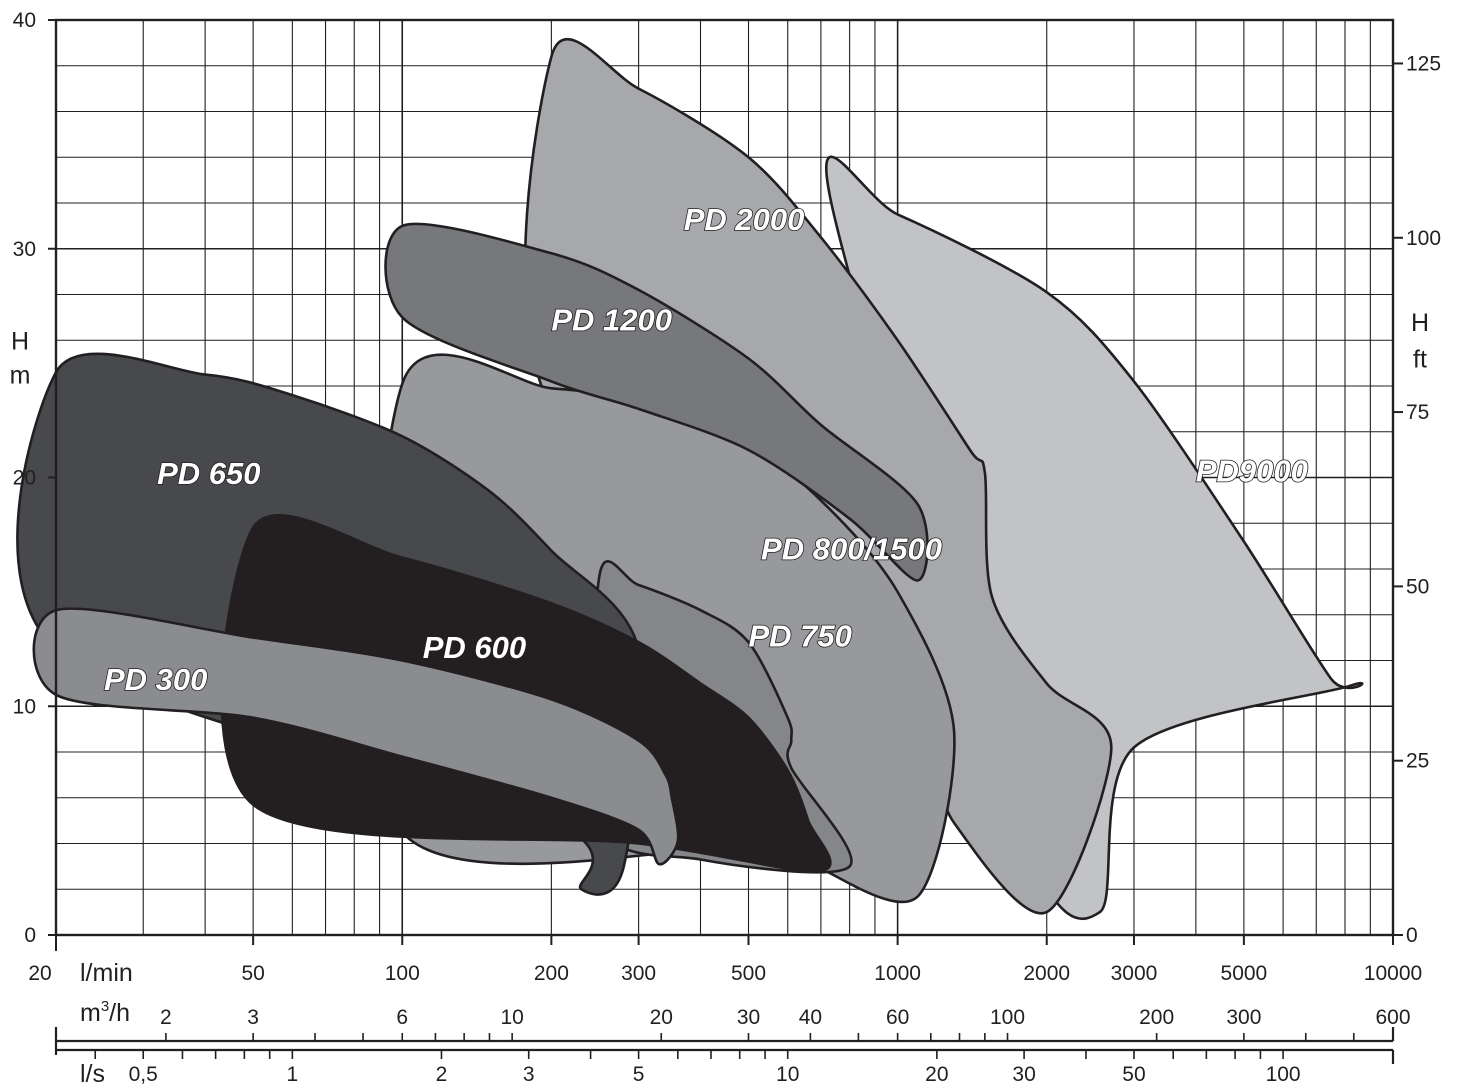 The width and height of the screenshot is (1459, 1087). What do you see at coordinates (511, 1017) in the screenshot?
I see `x-m3h-tick-label: 10` at bounding box center [511, 1017].